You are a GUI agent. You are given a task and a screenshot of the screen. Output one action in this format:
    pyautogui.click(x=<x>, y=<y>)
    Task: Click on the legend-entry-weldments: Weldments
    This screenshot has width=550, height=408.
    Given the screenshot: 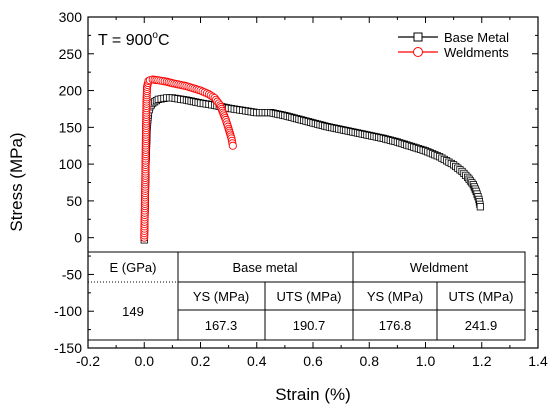 What is the action you would take?
    pyautogui.click(x=453, y=52)
    